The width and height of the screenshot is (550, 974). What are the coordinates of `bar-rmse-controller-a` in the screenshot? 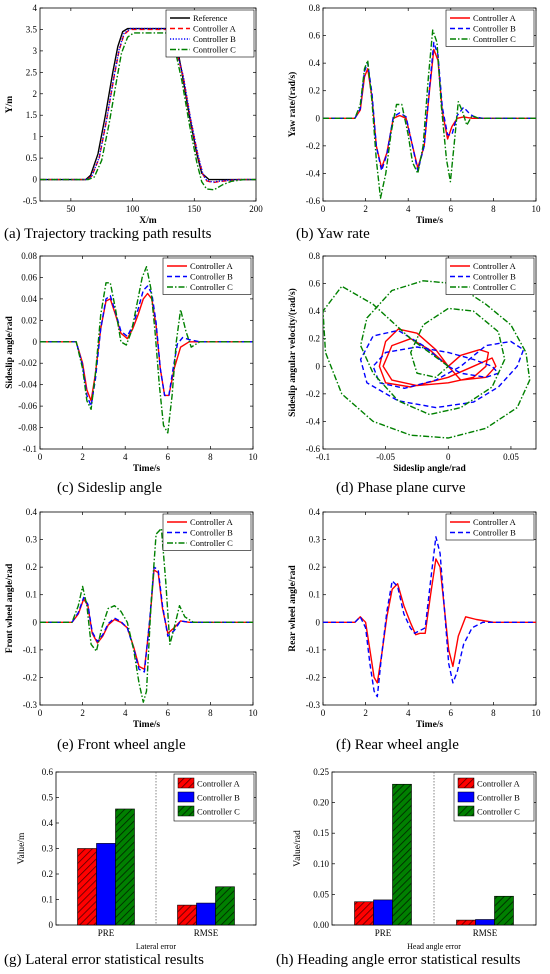 It's located at (466, 922).